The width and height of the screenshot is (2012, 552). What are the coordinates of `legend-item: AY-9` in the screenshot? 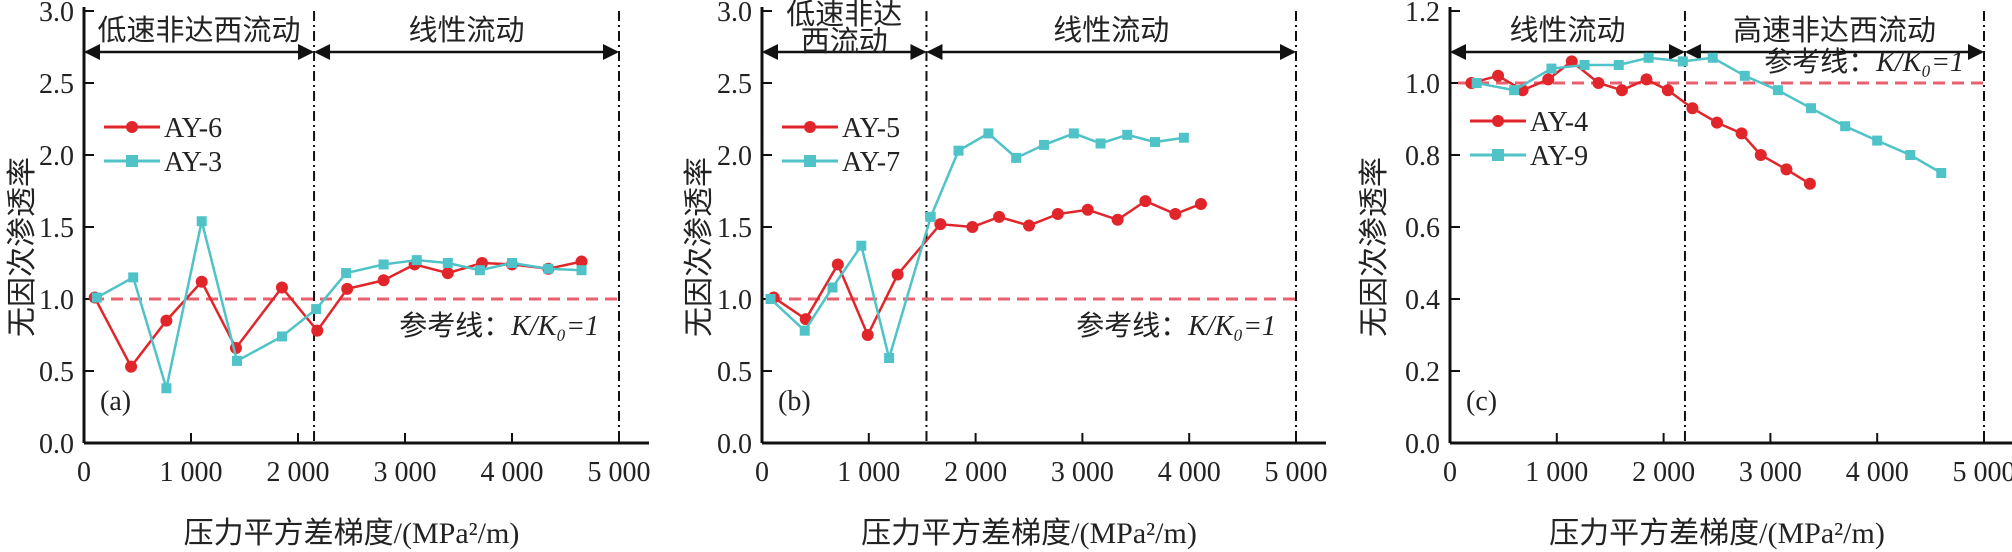 It's located at (1529, 156).